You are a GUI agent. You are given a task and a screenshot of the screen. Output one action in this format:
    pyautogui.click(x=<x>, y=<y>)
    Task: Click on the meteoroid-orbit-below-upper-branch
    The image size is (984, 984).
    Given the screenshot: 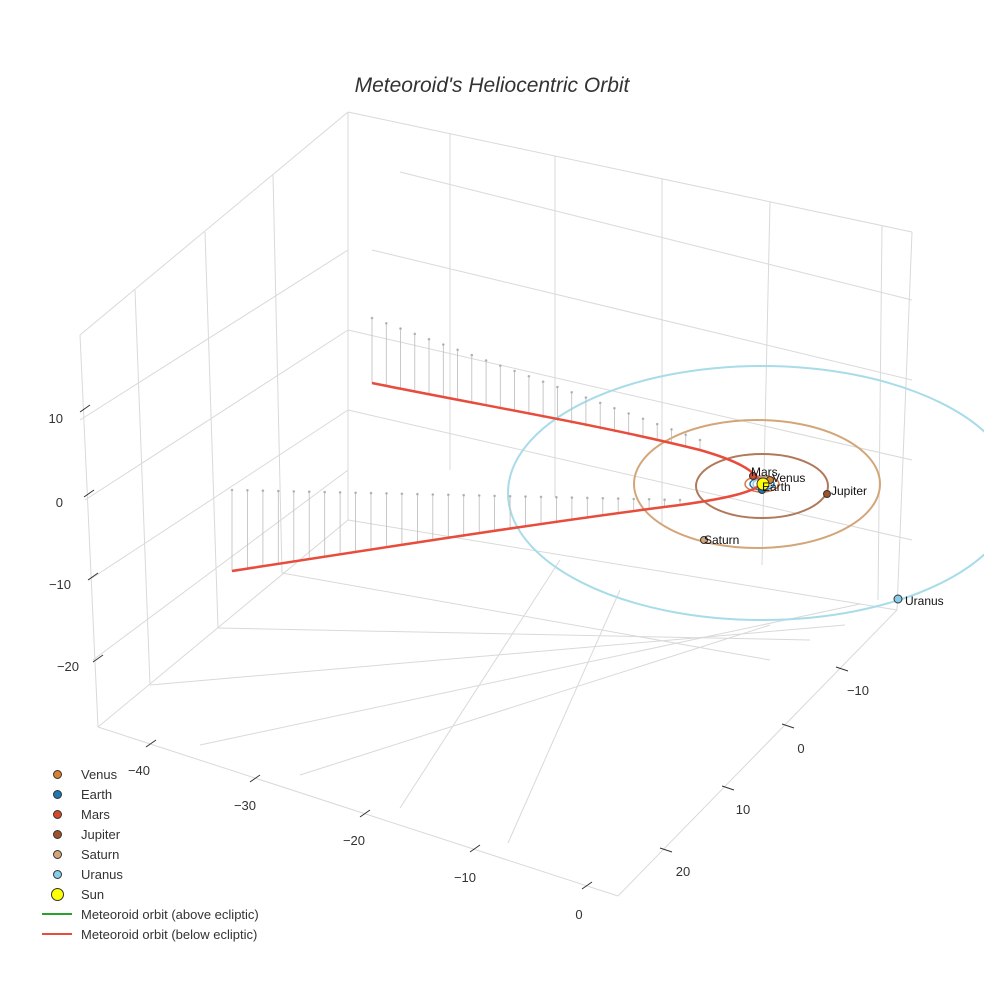 What is the action you would take?
    pyautogui.click(x=567, y=433)
    